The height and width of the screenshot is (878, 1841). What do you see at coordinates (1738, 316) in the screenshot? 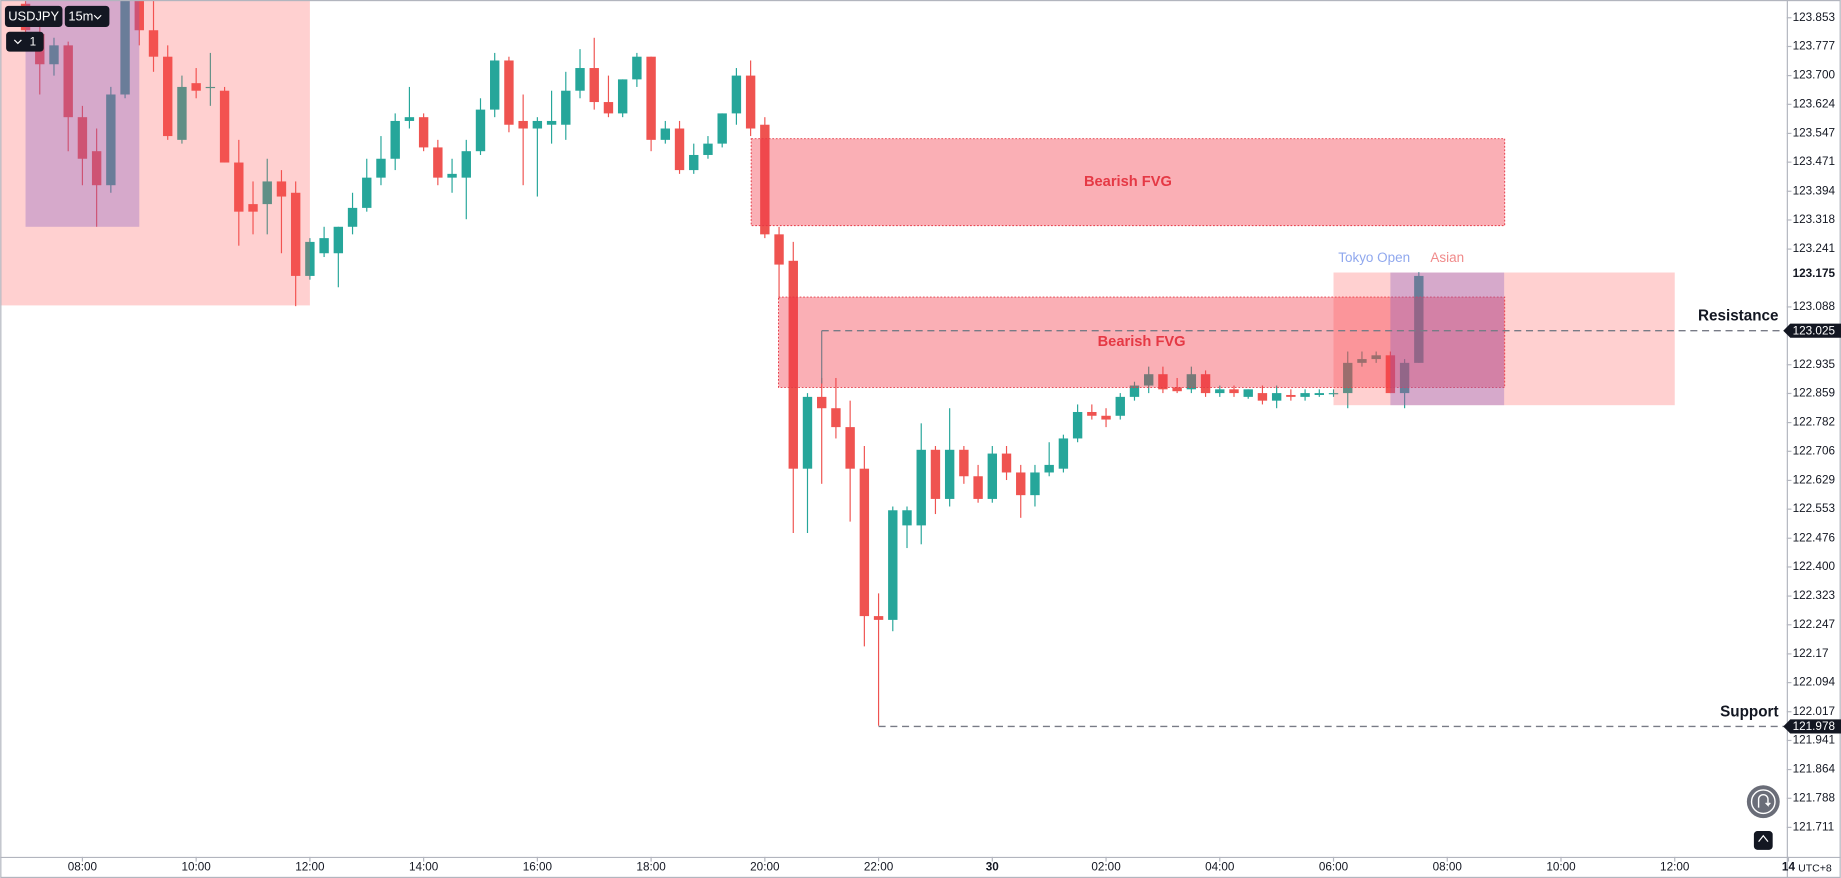
I see `level-name: Resistance` at bounding box center [1738, 316].